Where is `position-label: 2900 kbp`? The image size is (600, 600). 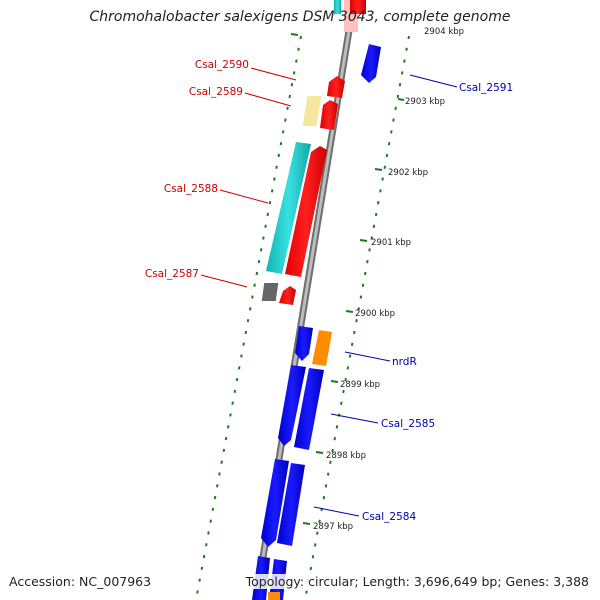 position-label: 2900 kbp is located at coordinates (375, 314).